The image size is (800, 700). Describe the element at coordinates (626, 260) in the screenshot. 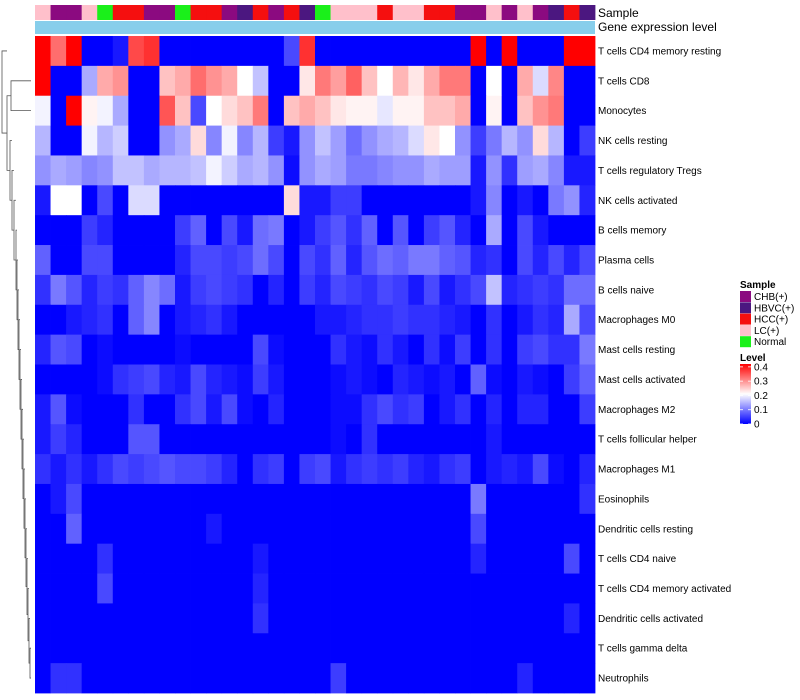

I see `row-label: Plasma cells` at that location.